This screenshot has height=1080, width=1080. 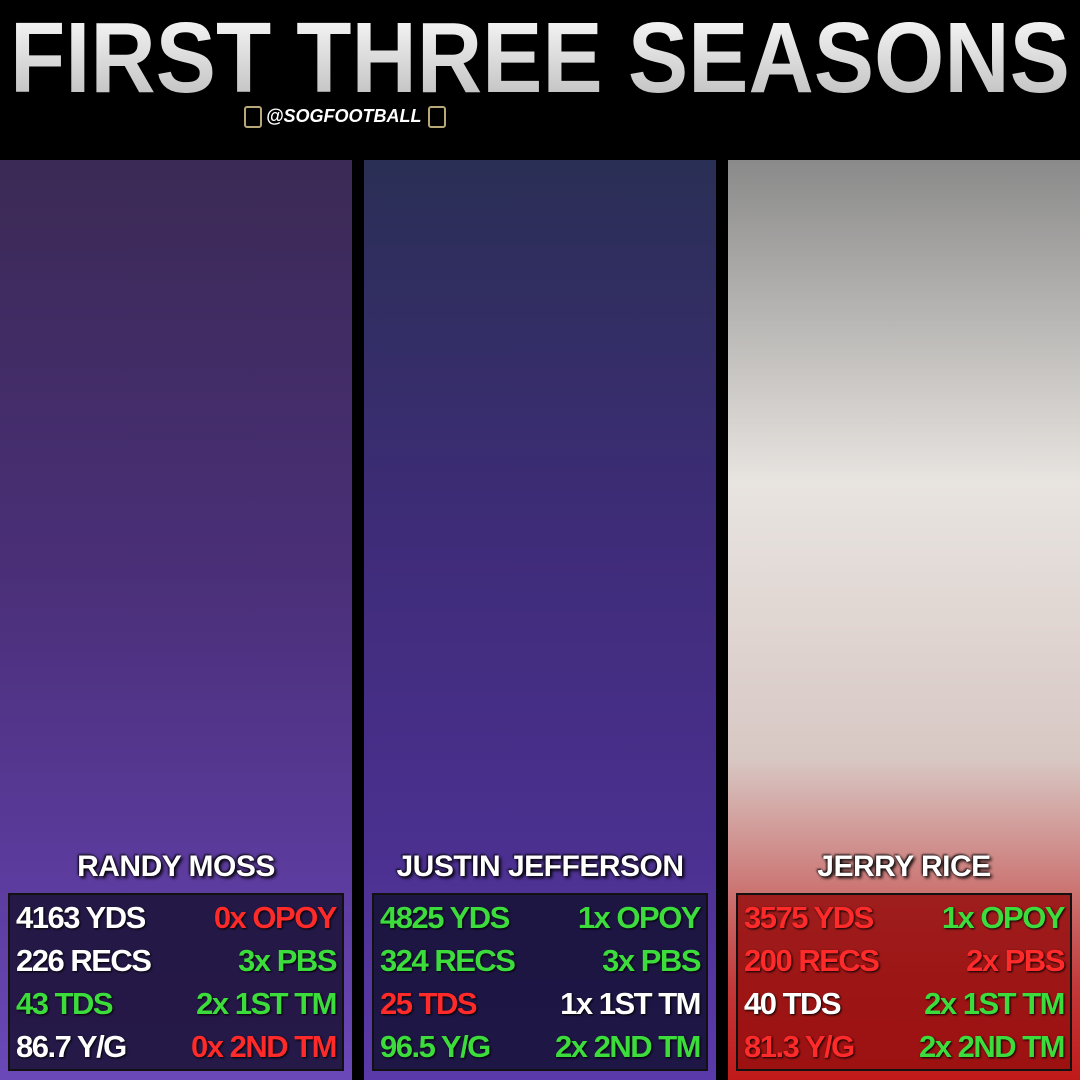 What do you see at coordinates (264, 1046) in the screenshot?
I see `stat: 0x 2ND TM` at bounding box center [264, 1046].